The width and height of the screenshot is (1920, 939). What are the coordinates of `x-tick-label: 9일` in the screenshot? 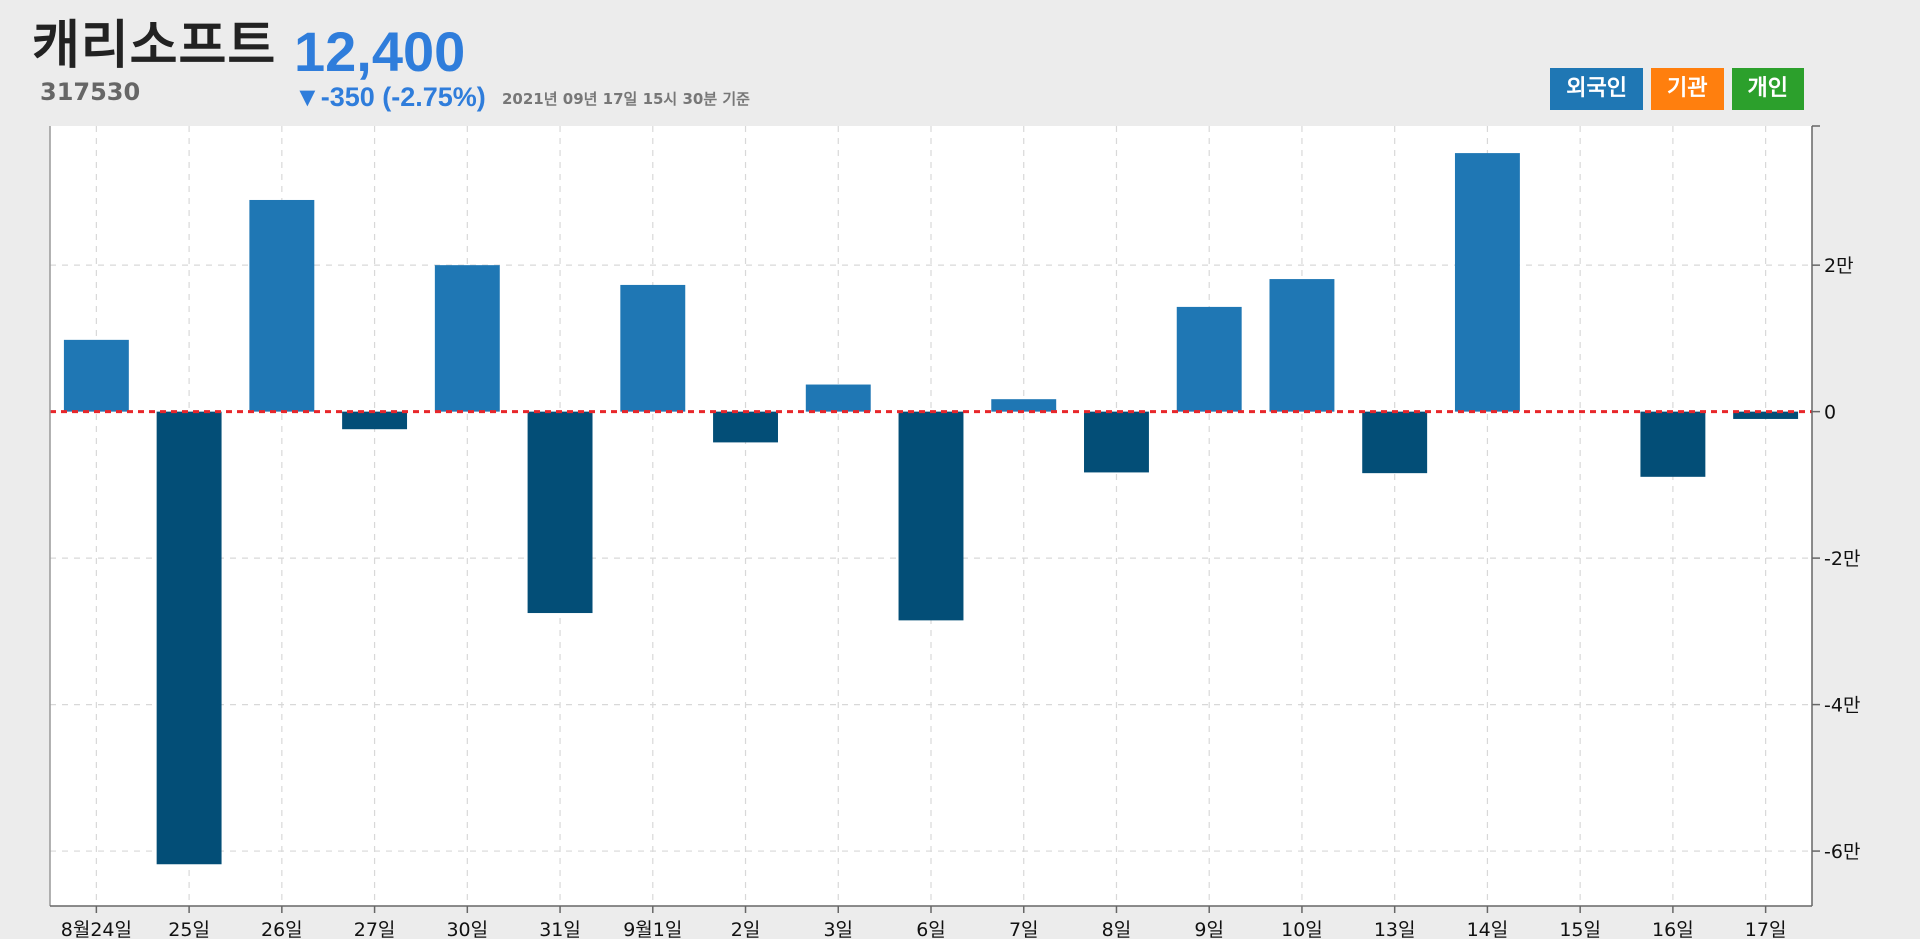 It's located at (1209, 929).